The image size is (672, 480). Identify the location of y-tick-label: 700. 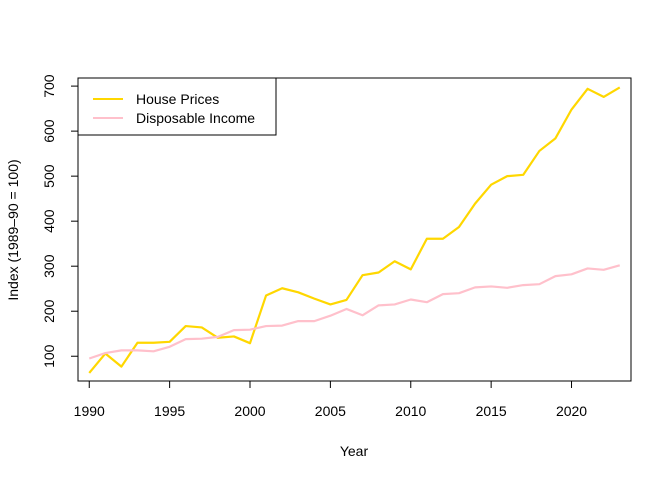
(49, 86).